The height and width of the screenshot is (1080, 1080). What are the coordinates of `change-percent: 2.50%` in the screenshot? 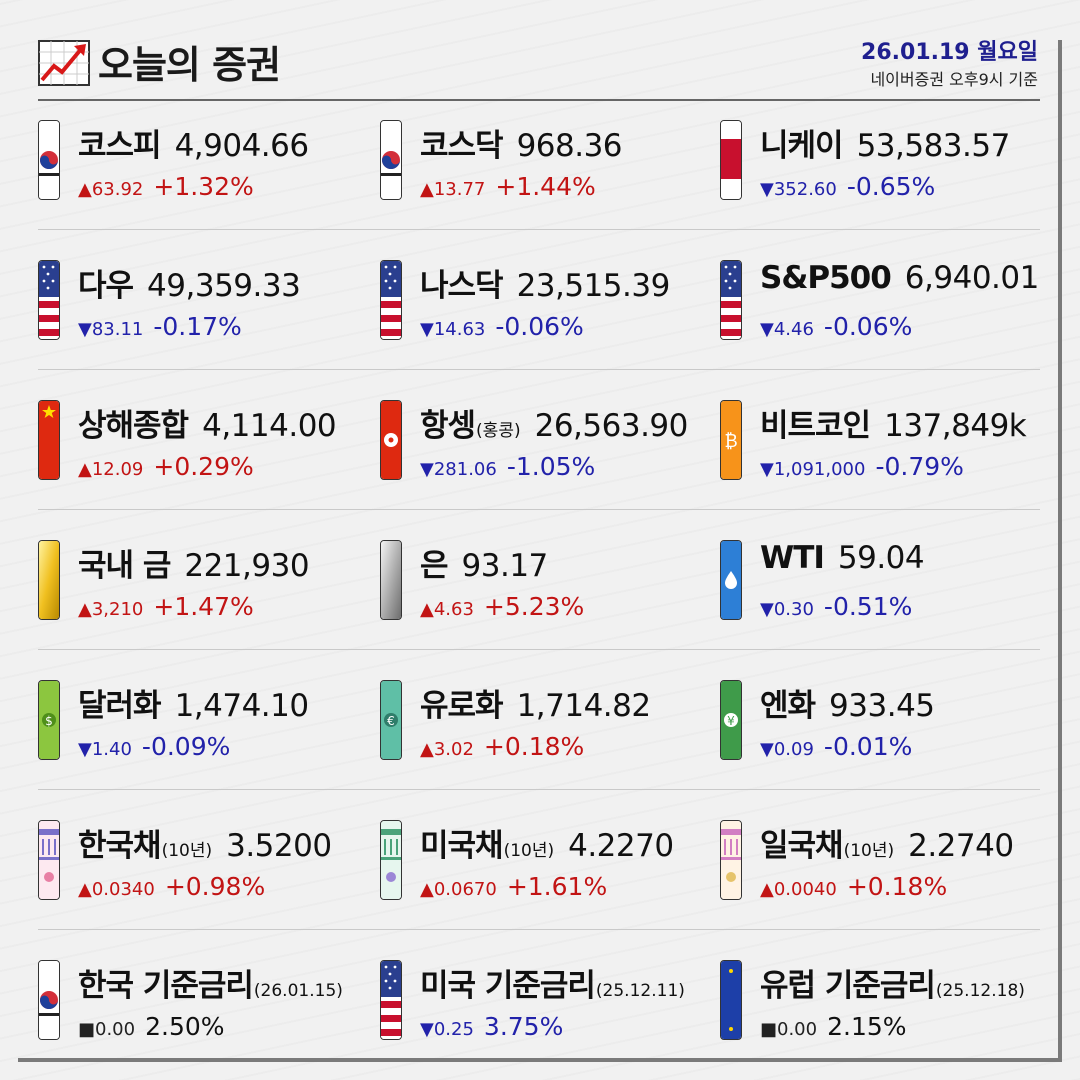 It's located at (185, 1026).